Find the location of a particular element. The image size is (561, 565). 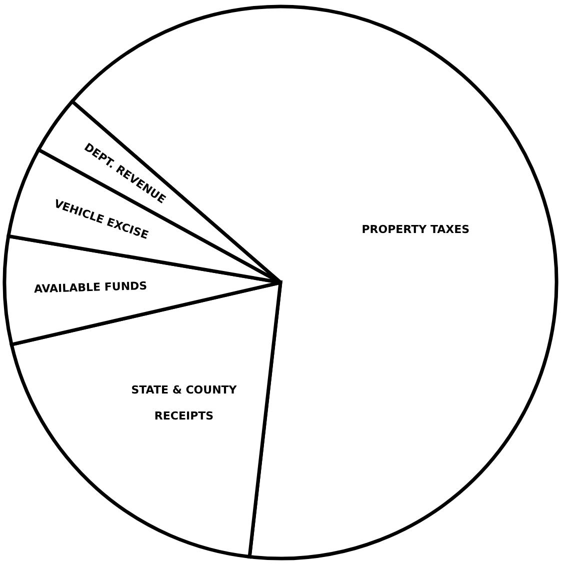

slice-label: STATE & COUNTY RECEIPTS is located at coordinates (184, 403).